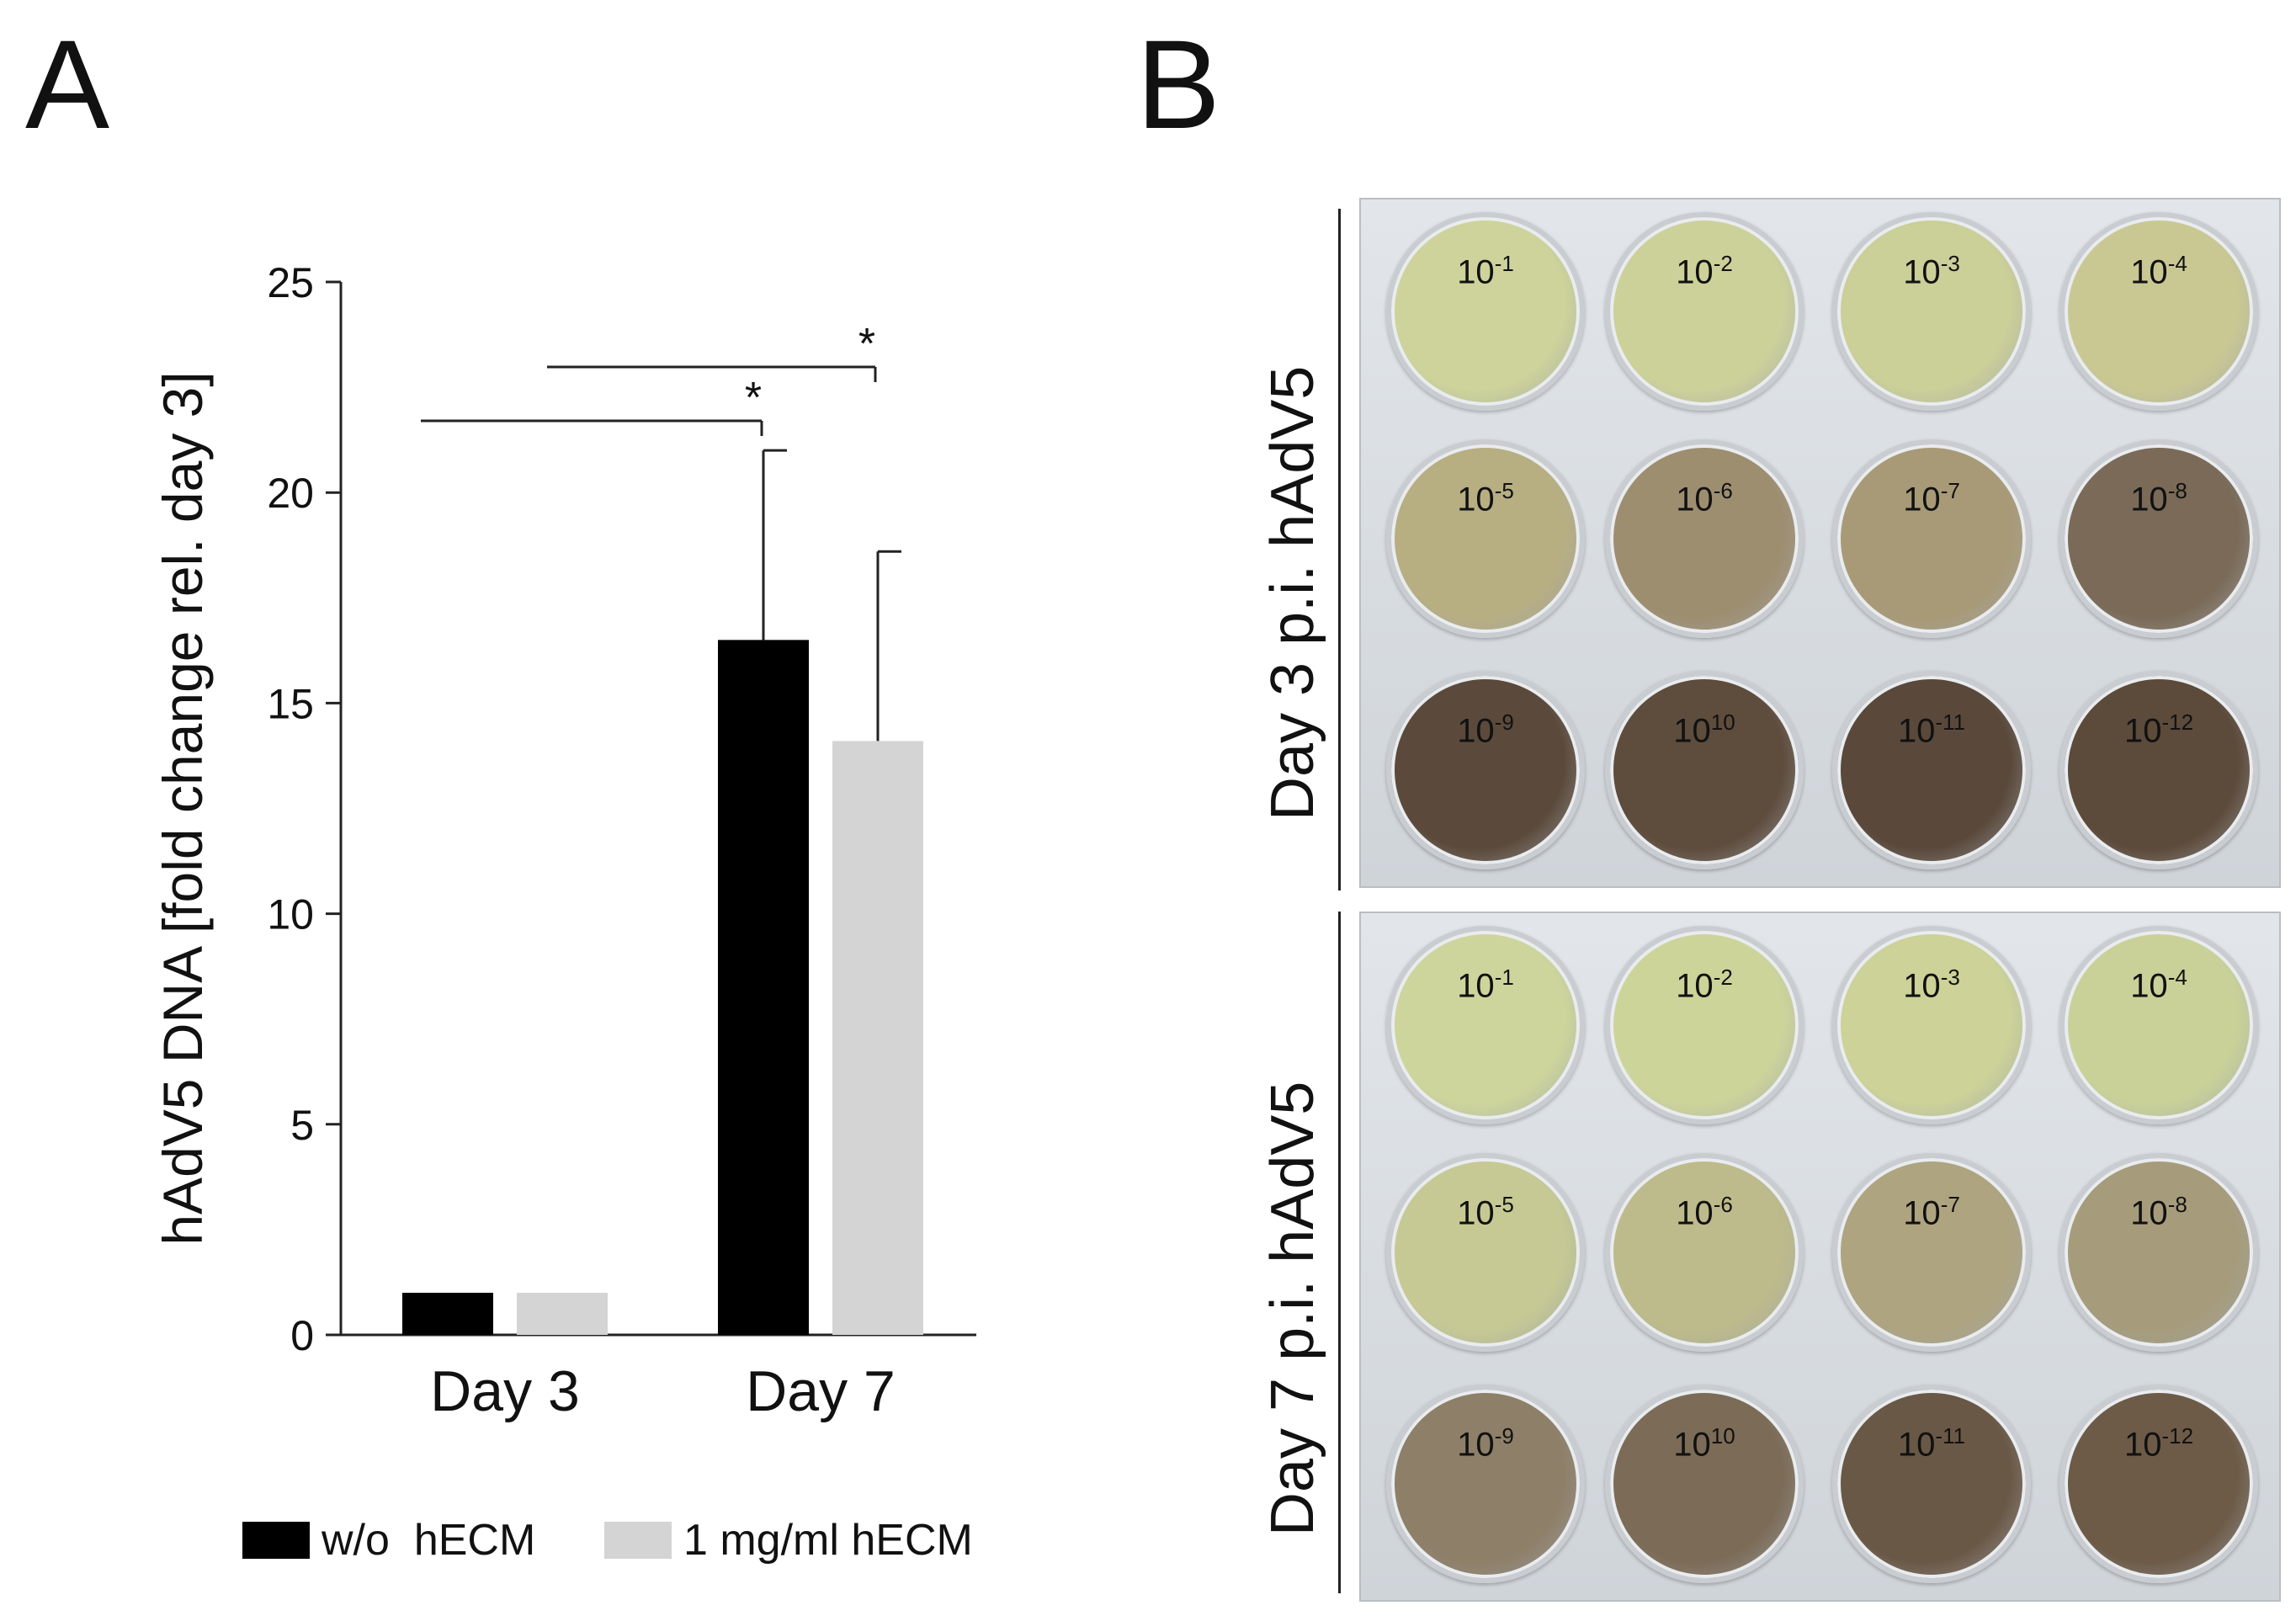  I want to click on well-dilution-label: 10-11, so click(1932, 1443).